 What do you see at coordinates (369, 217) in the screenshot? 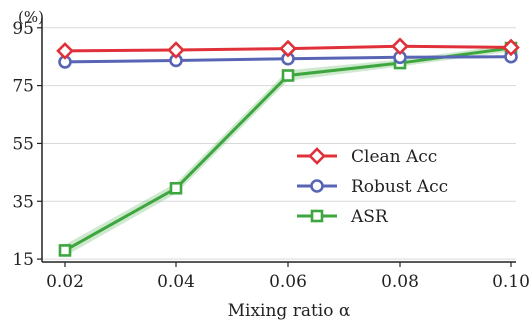
I see `legend-asr-label: ASR` at bounding box center [369, 217].